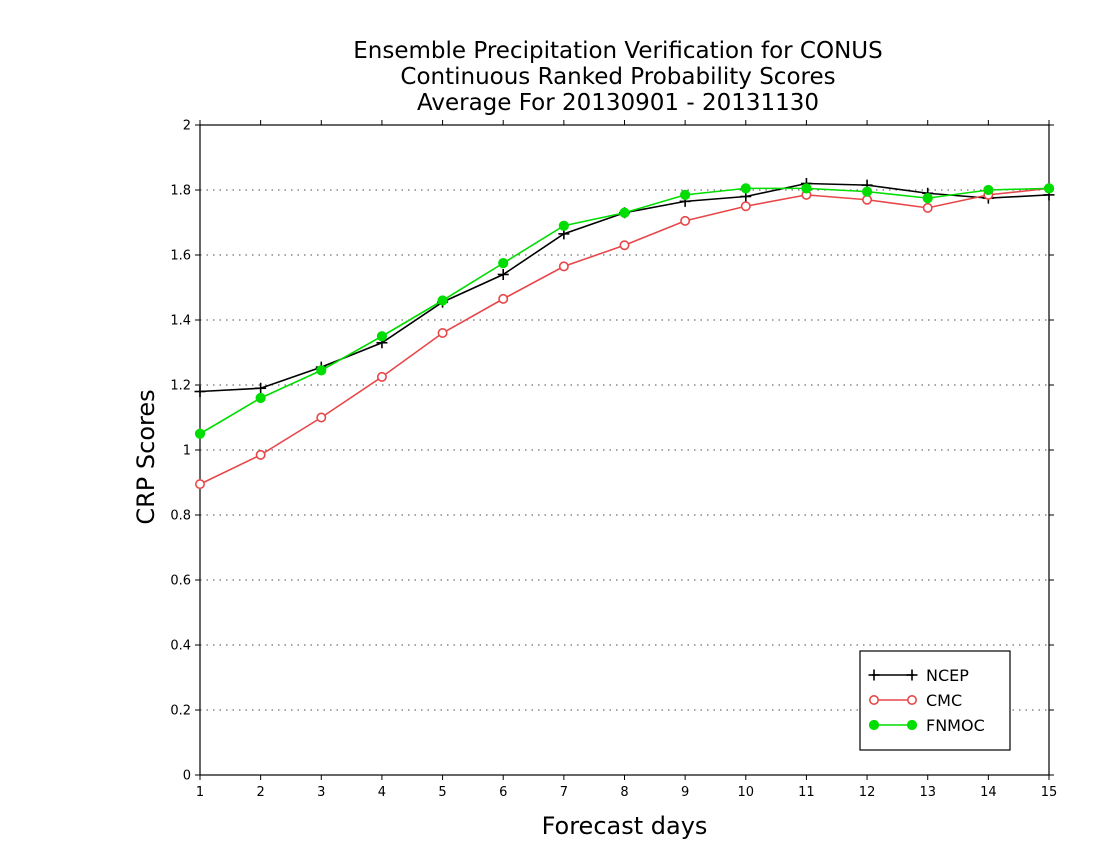 The height and width of the screenshot is (854, 1100). Describe the element at coordinates (261, 792) in the screenshot. I see `x-tick-label: 2` at that location.